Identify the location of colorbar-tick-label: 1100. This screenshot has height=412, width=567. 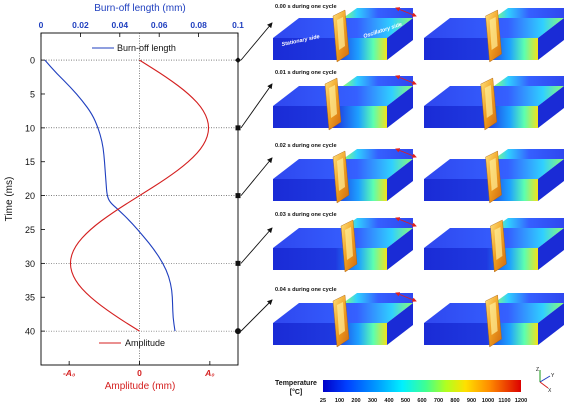
(504, 401).